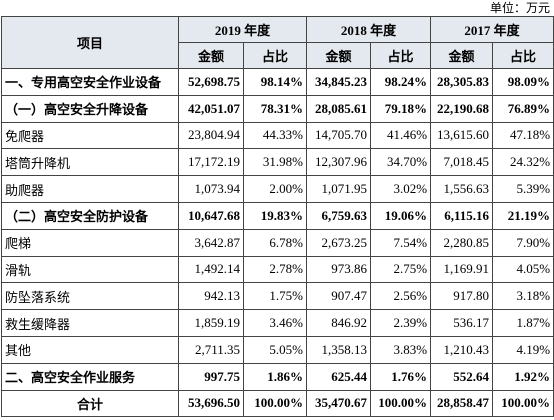 This screenshot has height=420, width=554. Describe the element at coordinates (462, 215) in the screenshot. I see `amount-cell: 6,115.16` at that location.